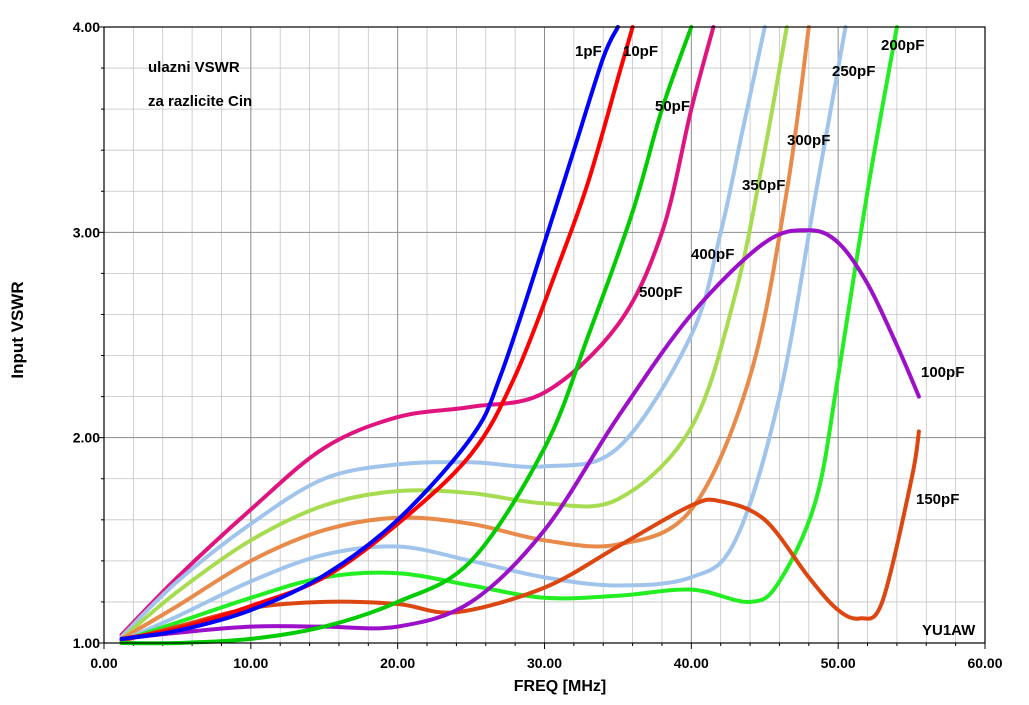  Describe the element at coordinates (808, 140) in the screenshot. I see `series-label-300pF: 300pF` at that location.